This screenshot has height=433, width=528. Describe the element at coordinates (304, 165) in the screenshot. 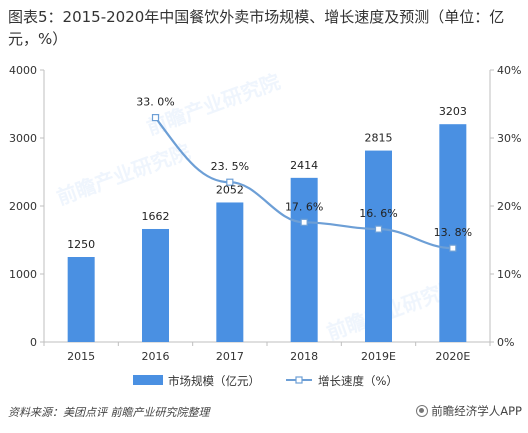

I see `bar-value-label: 2414` at that location.